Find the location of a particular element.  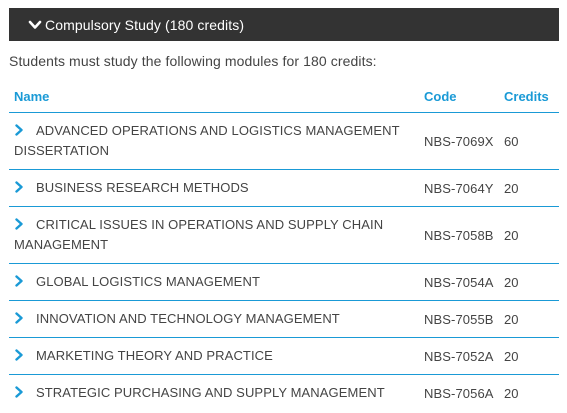

module-name: INNOVATION AND TECHNOLOGY MANAGEMENT is located at coordinates (188, 318).